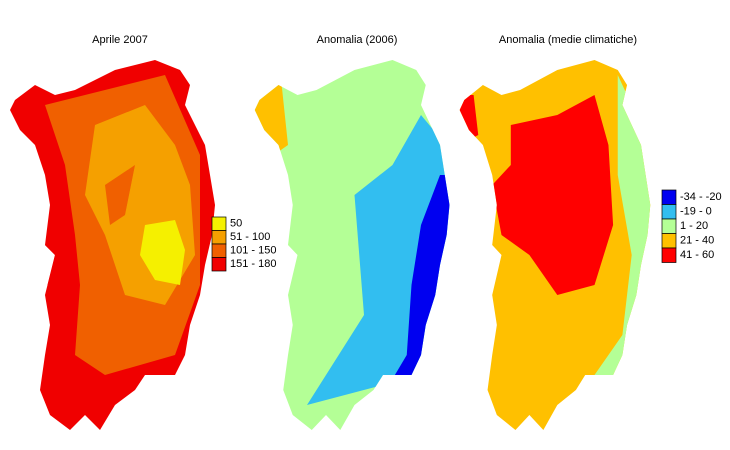 The width and height of the screenshot is (730, 450). Describe the element at coordinates (696, 212) in the screenshot. I see `legend-label: -19 - 0` at that location.